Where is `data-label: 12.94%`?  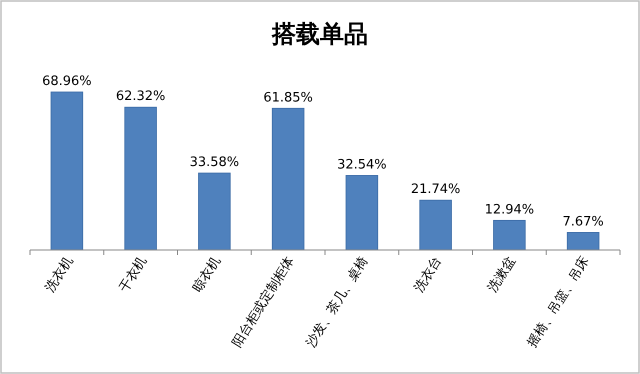
data-label: 12.94% is located at coordinates (509, 210).